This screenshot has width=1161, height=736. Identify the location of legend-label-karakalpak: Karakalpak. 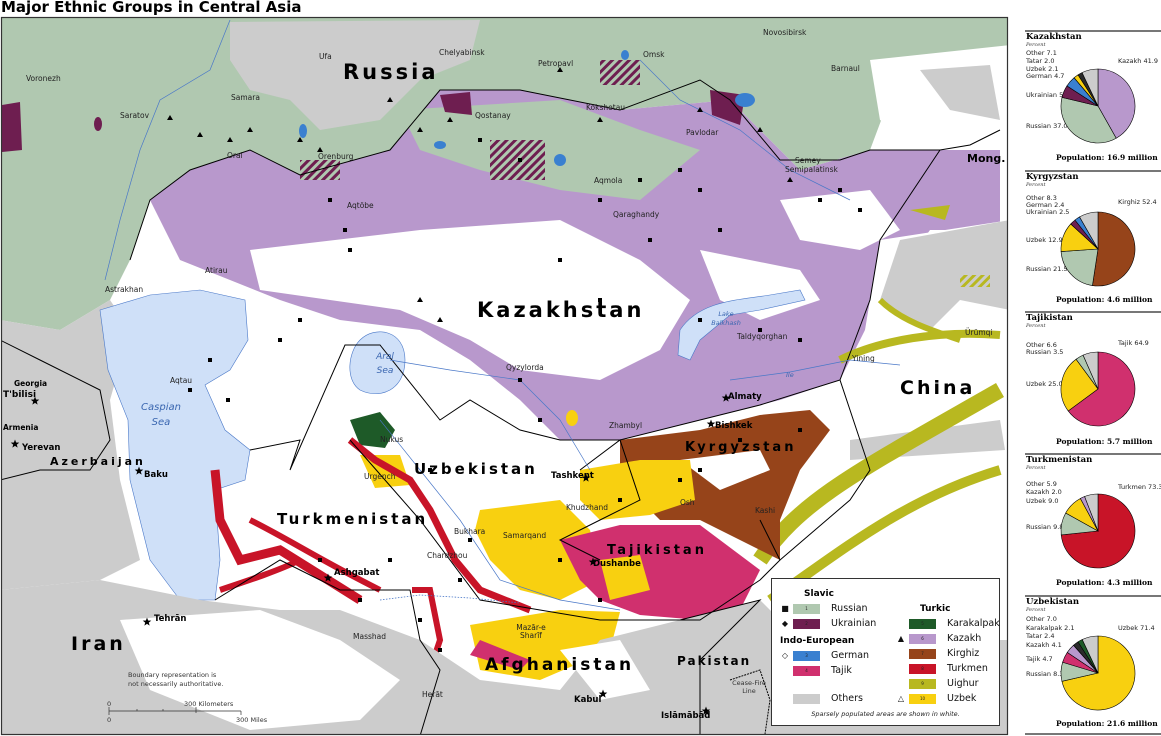
(973, 623).